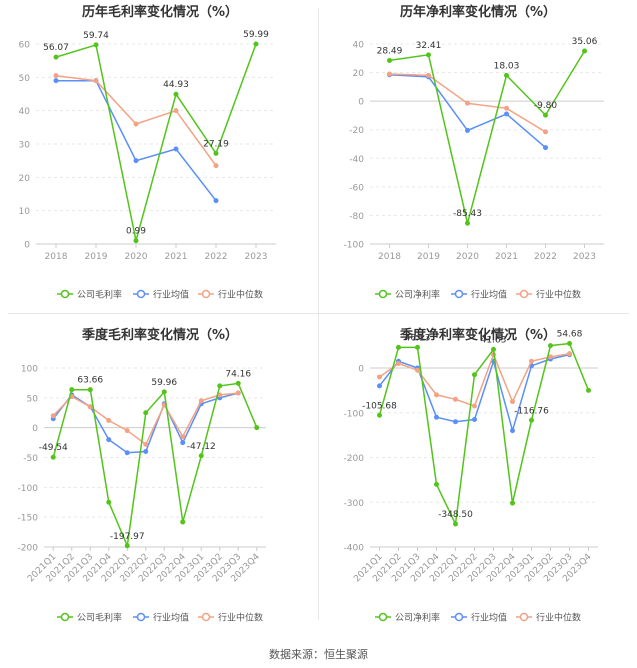 The image size is (637, 668). What do you see at coordinates (96, 36) in the screenshot?
I see `data-label: 59.74` at bounding box center [96, 36].